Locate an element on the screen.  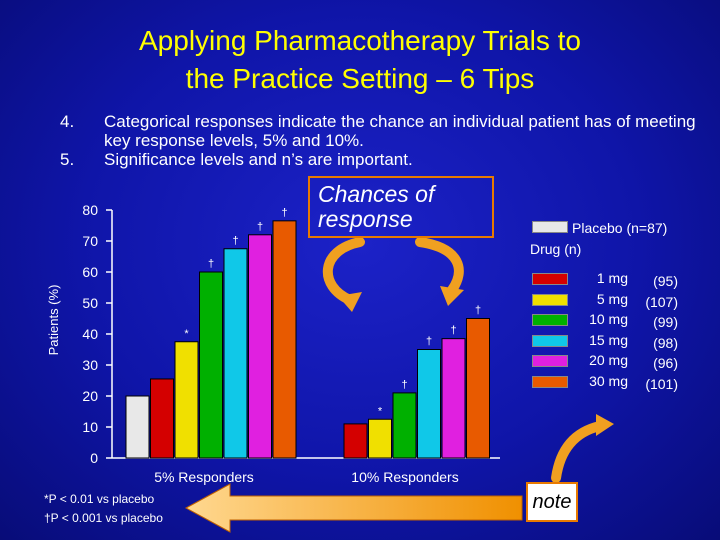
legend-dose-label: 15 mg is located at coordinates (608, 339).